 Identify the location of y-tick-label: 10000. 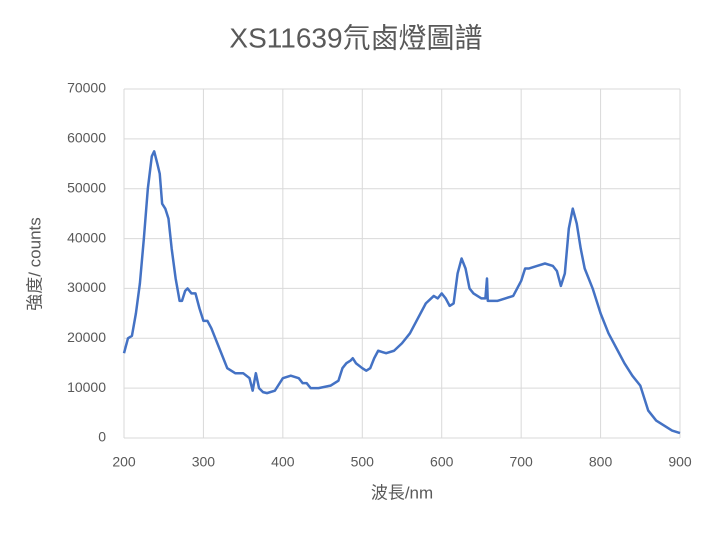
(86, 387).